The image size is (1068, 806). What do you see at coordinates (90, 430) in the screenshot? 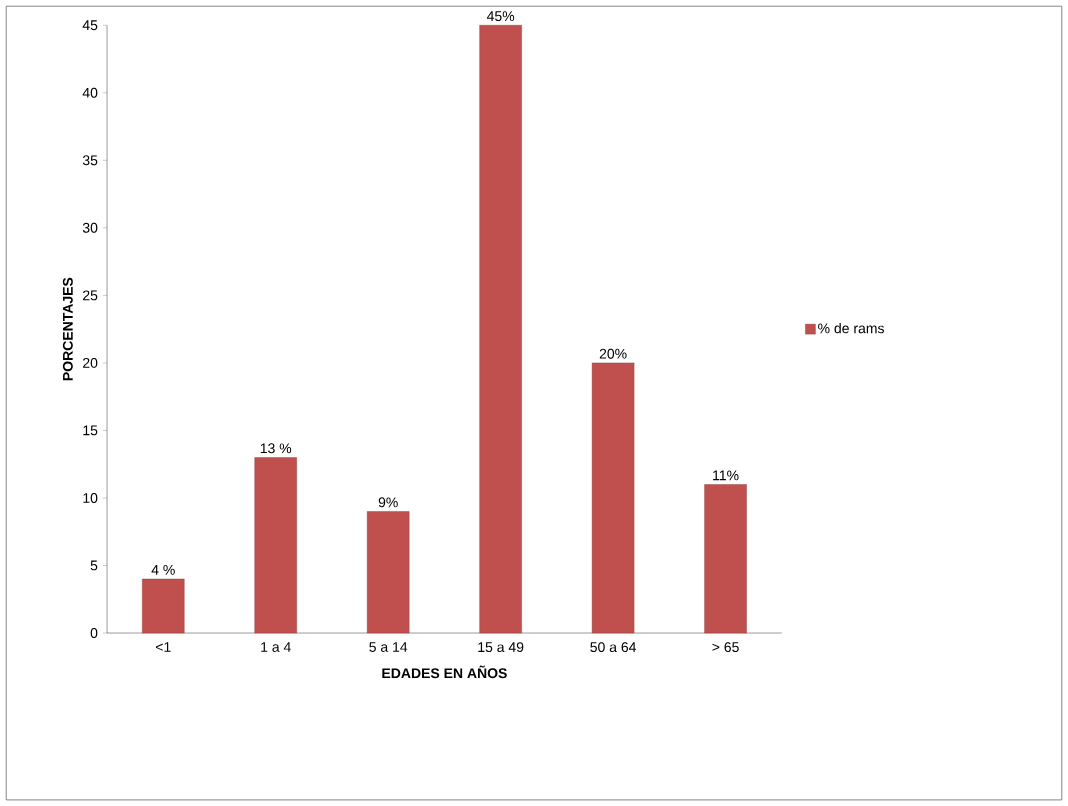
I see `y-tick-label: 15` at bounding box center [90, 430].